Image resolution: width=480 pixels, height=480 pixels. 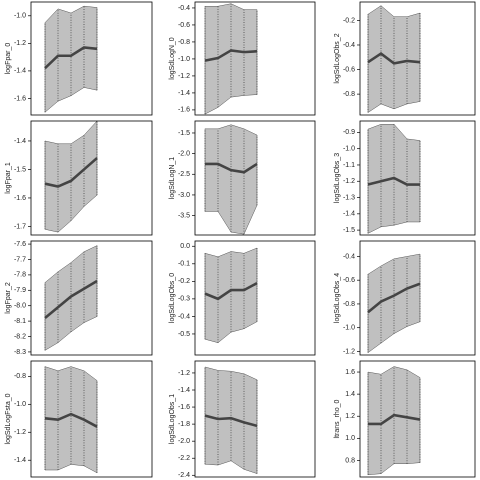 What do you see at coordinates (350, 416) in the screenshot?
I see `y-tick-label: 1.2` at bounding box center [350, 416].